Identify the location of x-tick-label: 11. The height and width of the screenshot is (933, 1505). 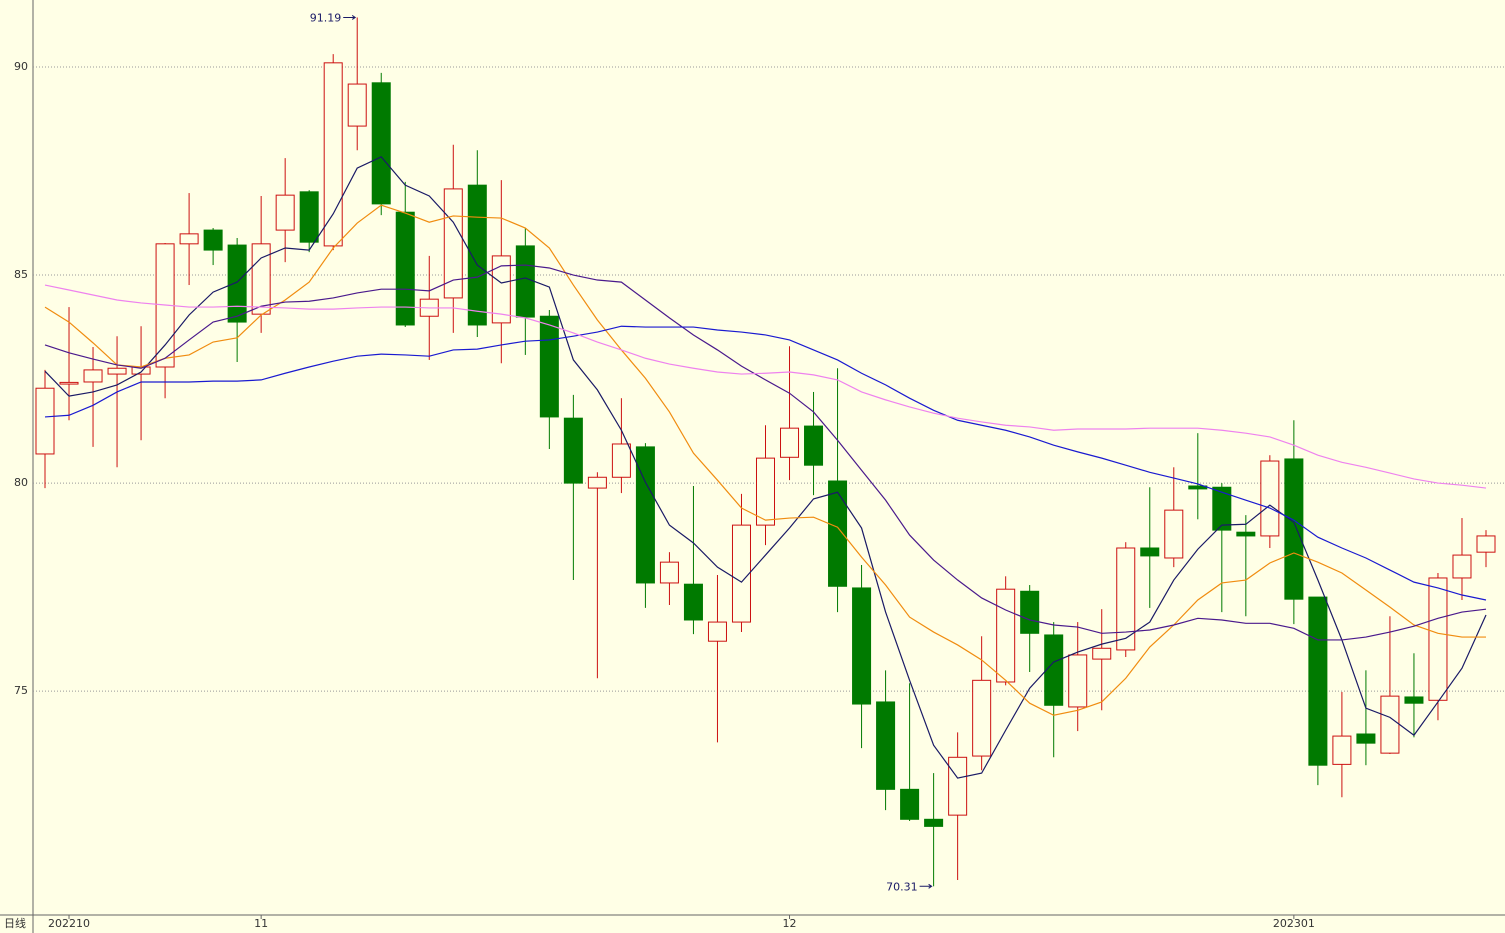
(261, 923).